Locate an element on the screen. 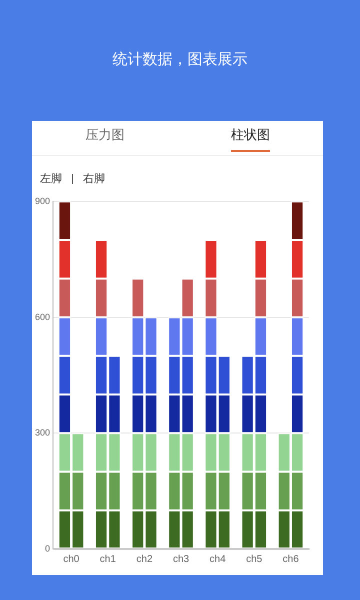 The height and width of the screenshot is (600, 360). x-tick-label: ch4 is located at coordinates (218, 559).